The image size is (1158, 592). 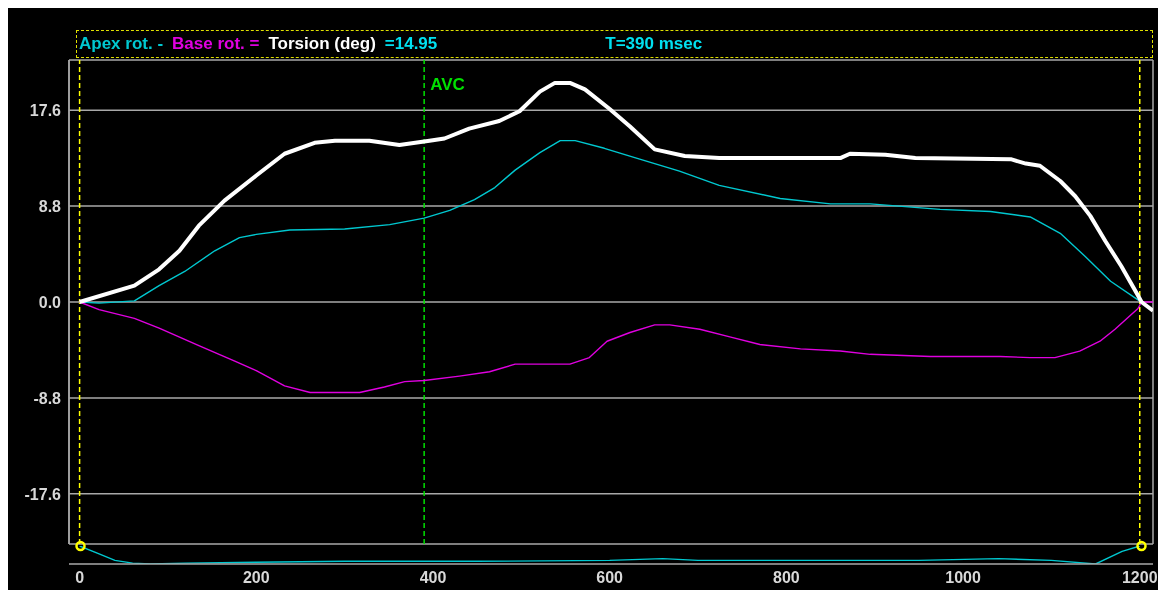 What do you see at coordinates (610, 578) in the screenshot?
I see `x-tick-label: 600` at bounding box center [610, 578].